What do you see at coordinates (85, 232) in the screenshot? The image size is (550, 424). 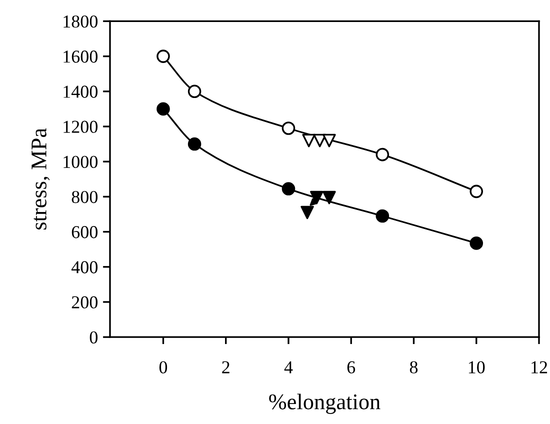 I see `y-tick-label: 600` at bounding box center [85, 232].